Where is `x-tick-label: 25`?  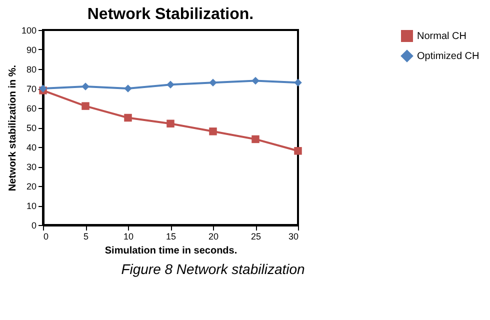 x-tick-label: 25 is located at coordinates (256, 237).